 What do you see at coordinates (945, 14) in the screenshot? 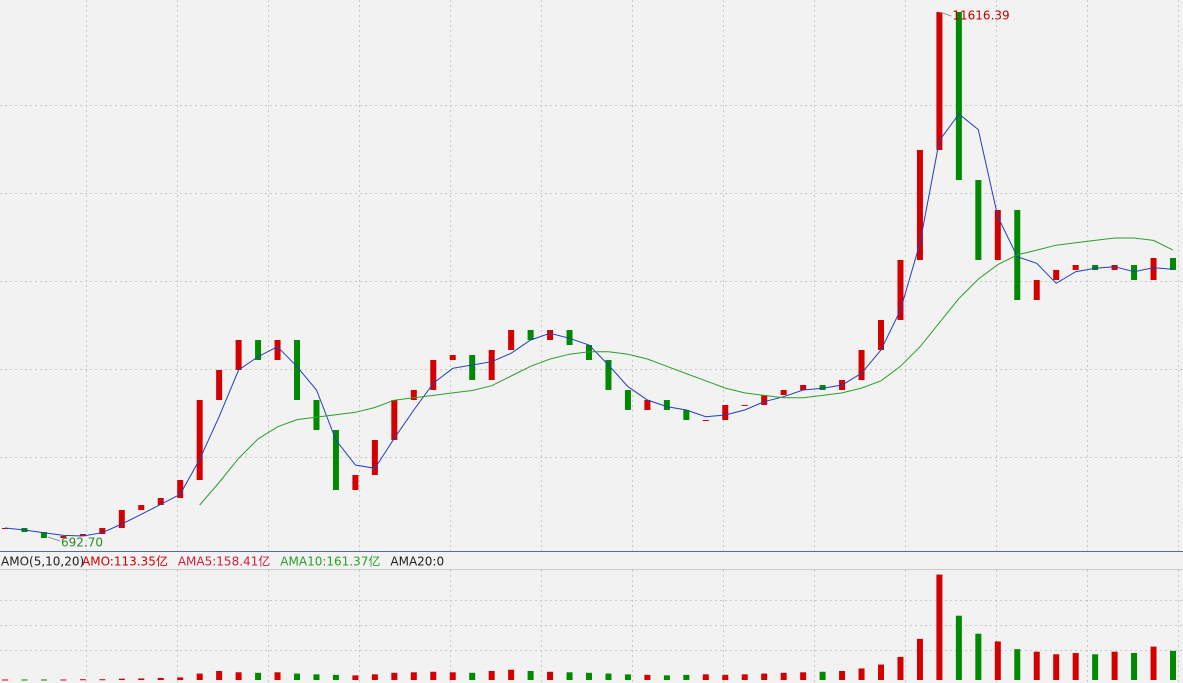
I see `high-marker` at bounding box center [945, 14].